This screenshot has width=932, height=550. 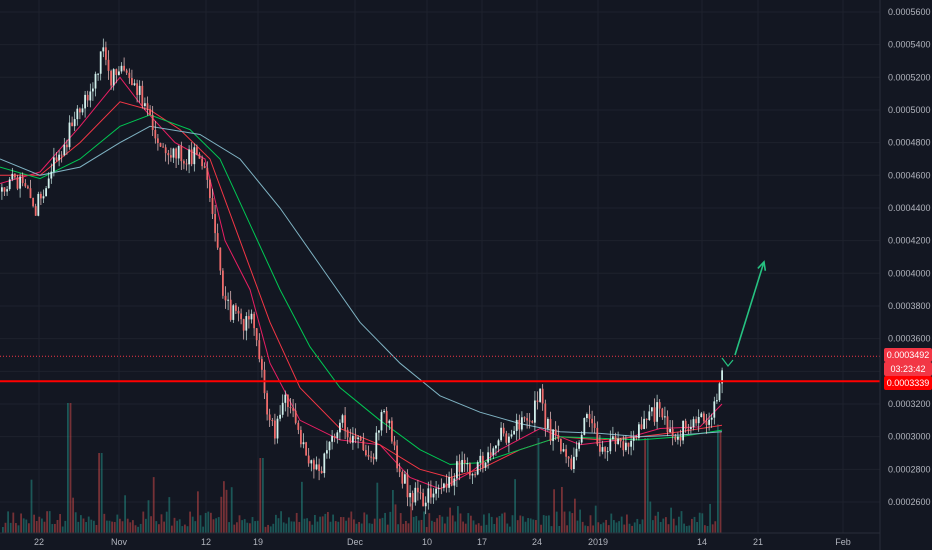 I want to click on arrow-head, so click(x=762, y=265).